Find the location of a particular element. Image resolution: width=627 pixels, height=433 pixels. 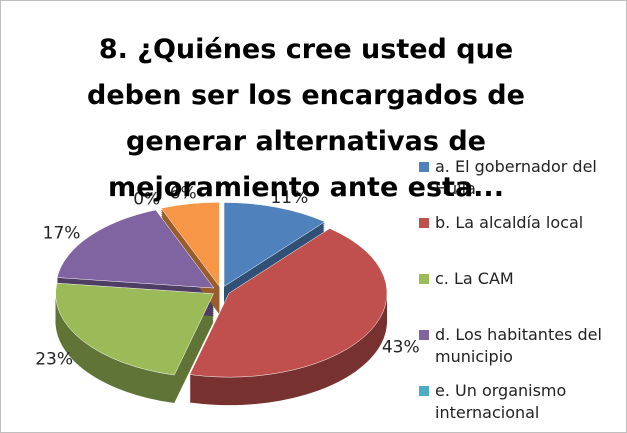

legend-entry: d. Los habitantes del municipio is located at coordinates (519, 352).